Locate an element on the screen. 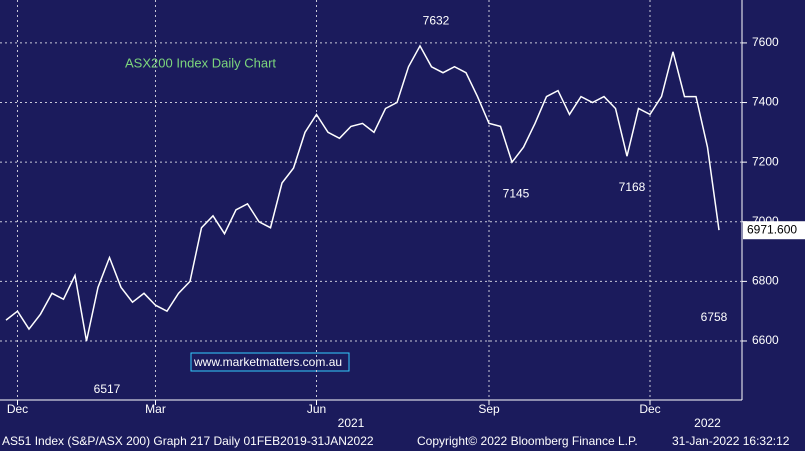  annotation: 6517 is located at coordinates (107, 389).